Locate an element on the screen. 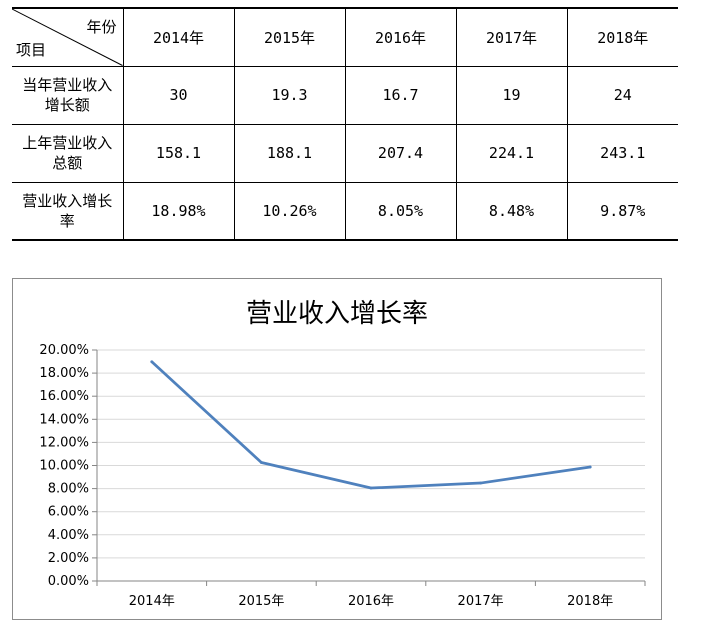 The image size is (714, 623). year-header-cell: 2014年 is located at coordinates (178, 37).